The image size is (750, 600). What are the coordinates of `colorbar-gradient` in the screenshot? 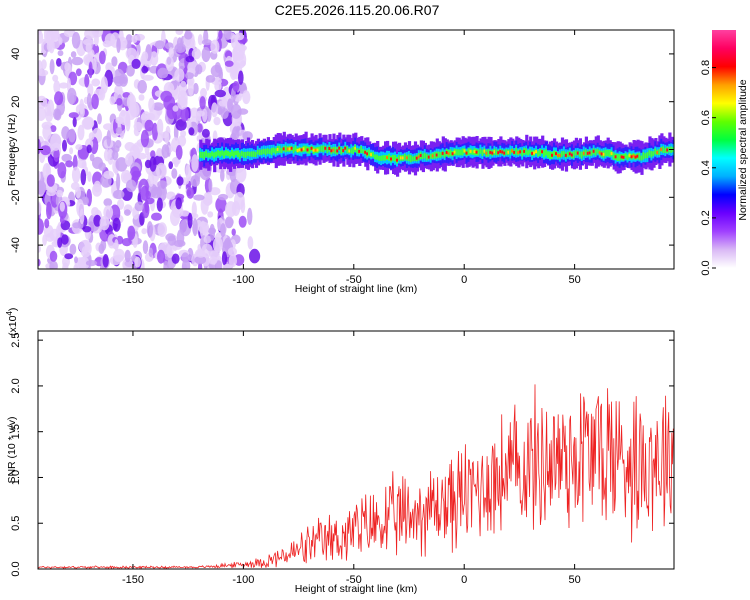 It's located at (724, 149).